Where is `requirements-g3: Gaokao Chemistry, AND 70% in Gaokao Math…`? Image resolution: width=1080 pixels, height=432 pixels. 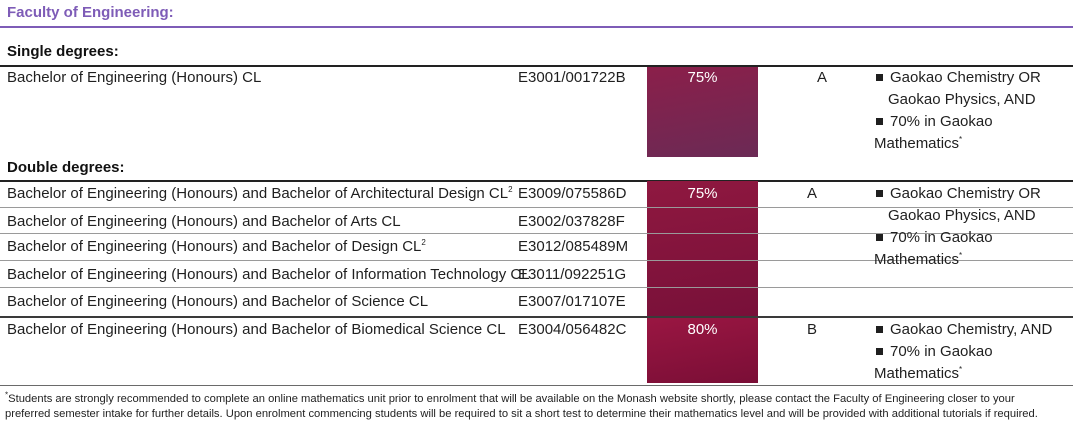
requirements-g3: Gaokao Chemistry, AND 70% in Gaokao Math… is located at coordinates (974, 352).